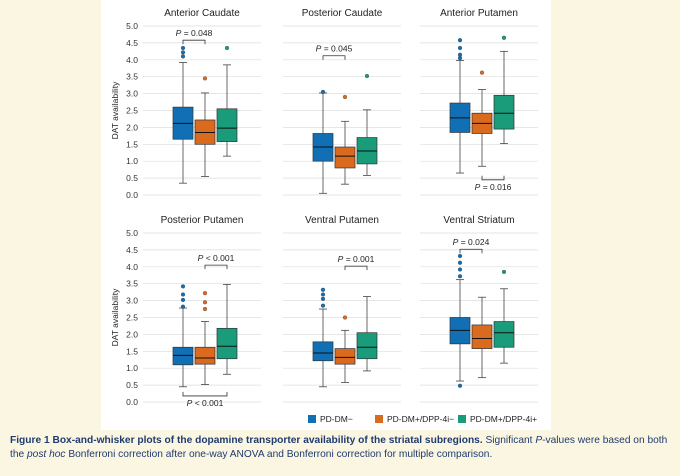  What do you see at coordinates (539, 440) in the screenshot?
I see `caption-p: P` at bounding box center [539, 440].